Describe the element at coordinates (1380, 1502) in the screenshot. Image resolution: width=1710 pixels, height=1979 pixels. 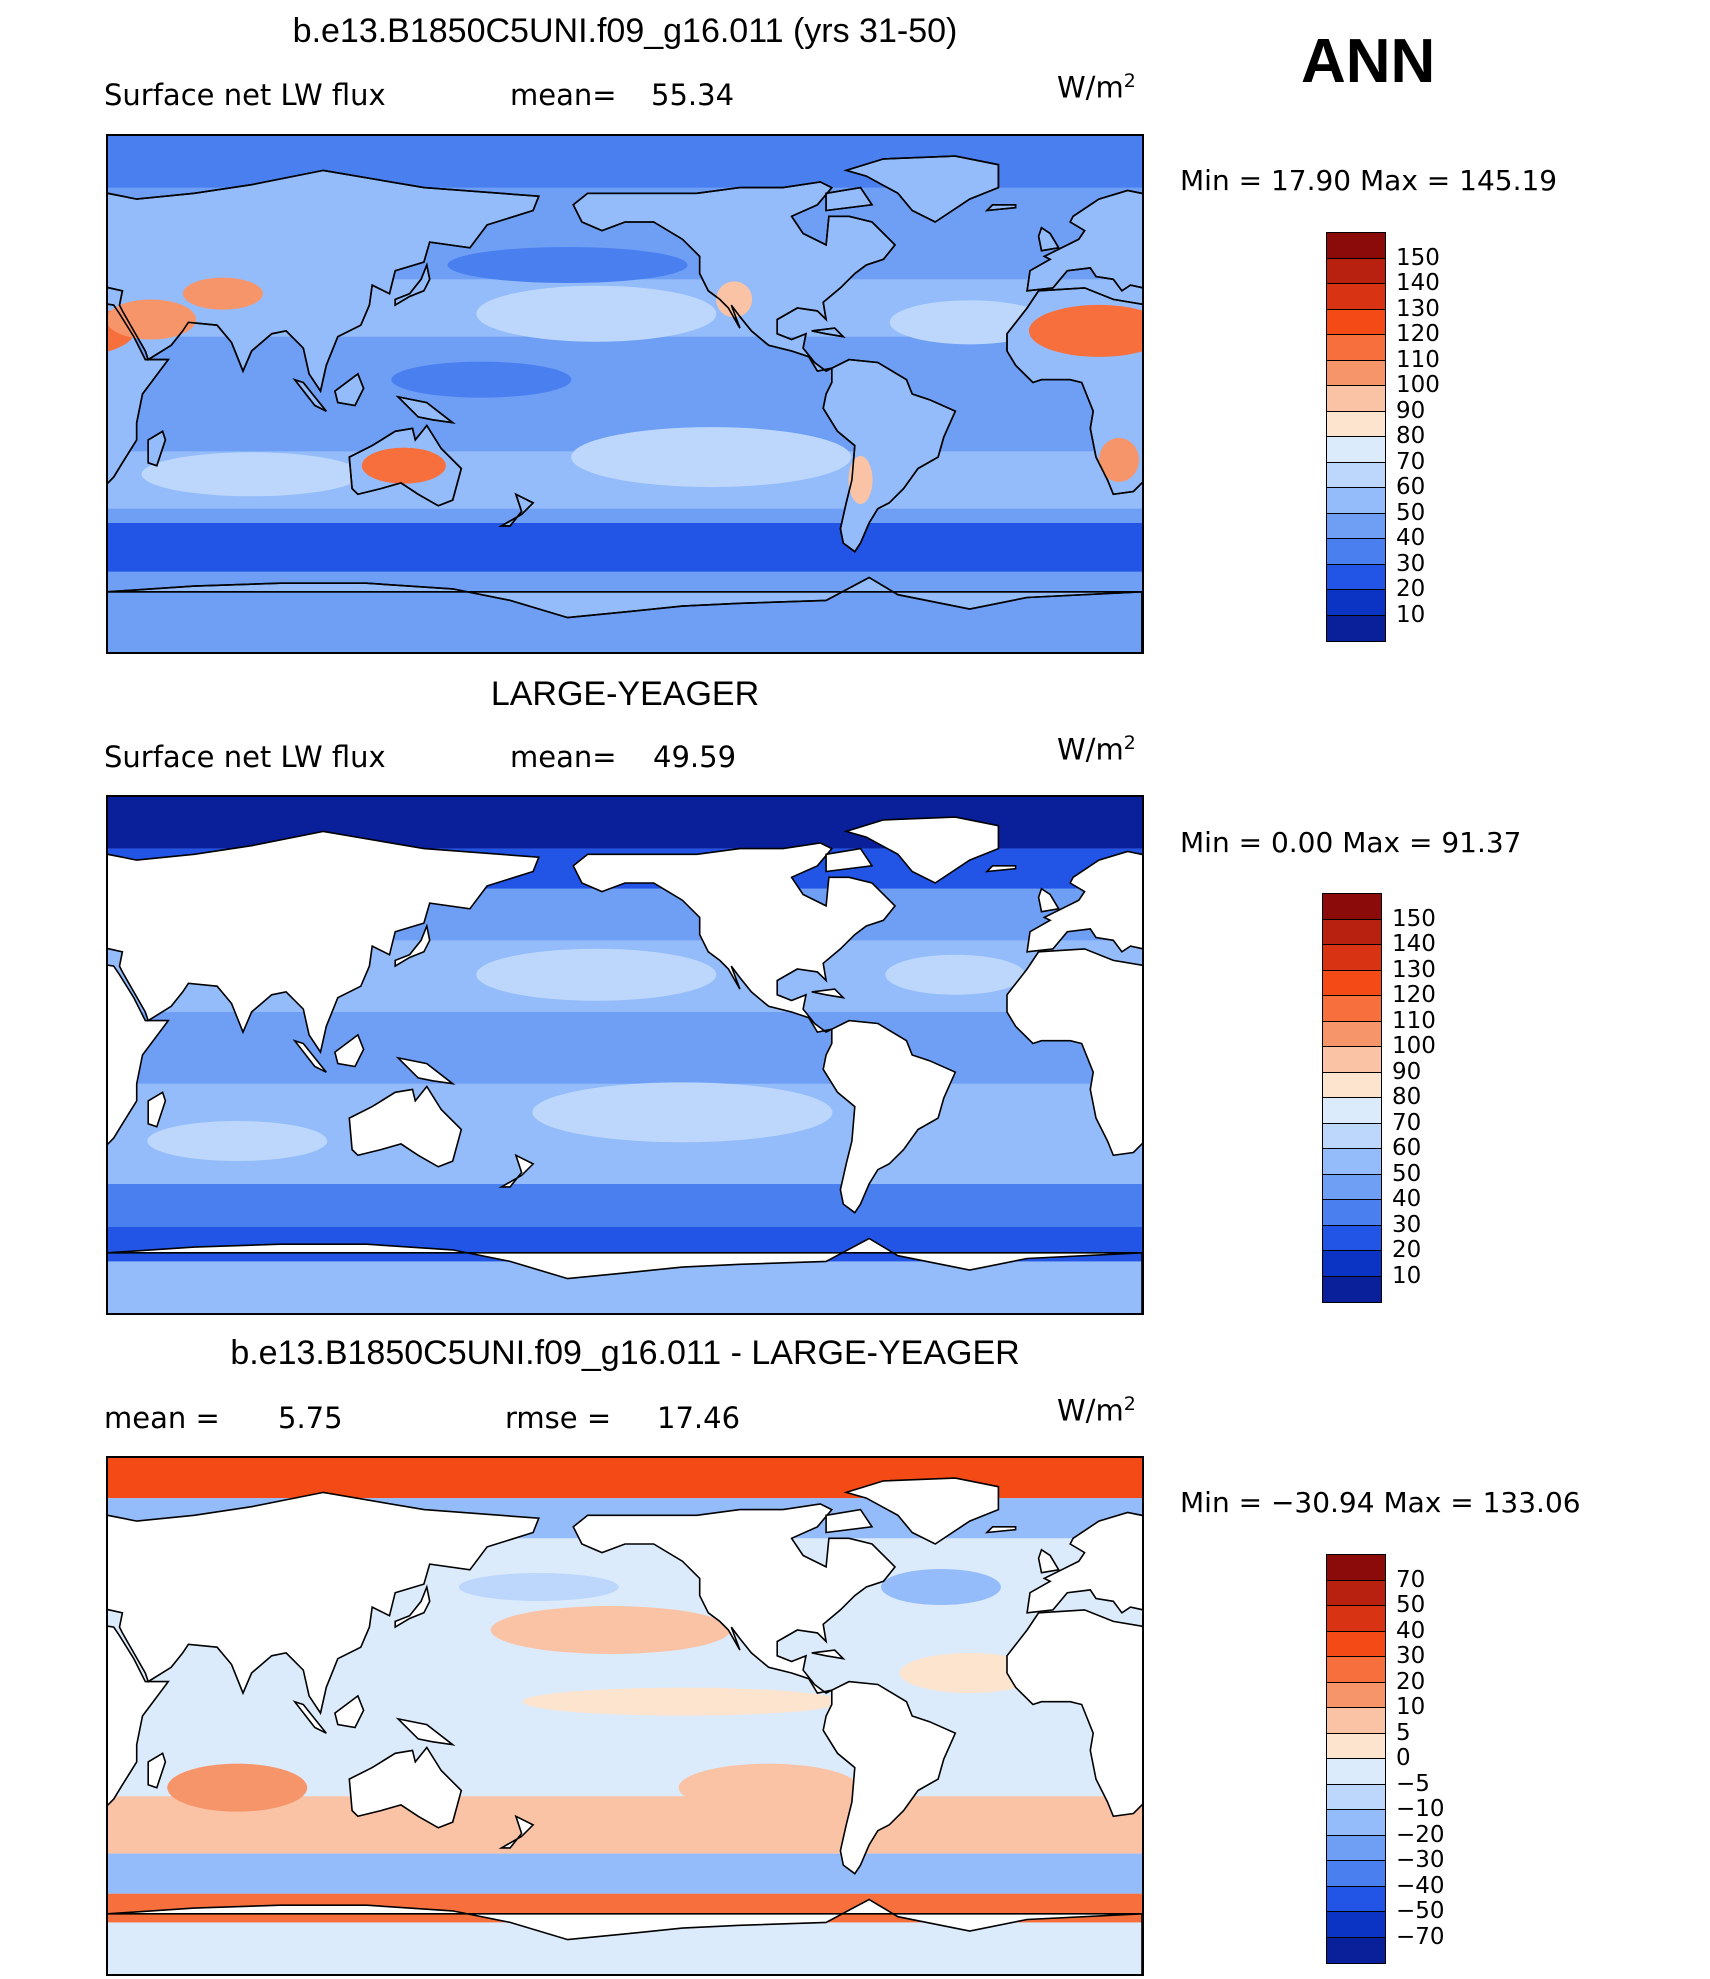
I see `panel-3-minmax: Min = −30.94 Max = 133.06` at that location.